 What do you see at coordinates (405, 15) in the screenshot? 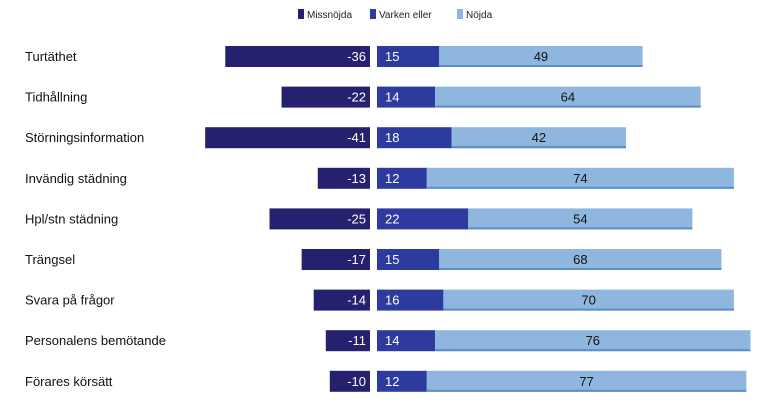
I see `legend-label-varken-eller: Varken eller` at bounding box center [405, 15].